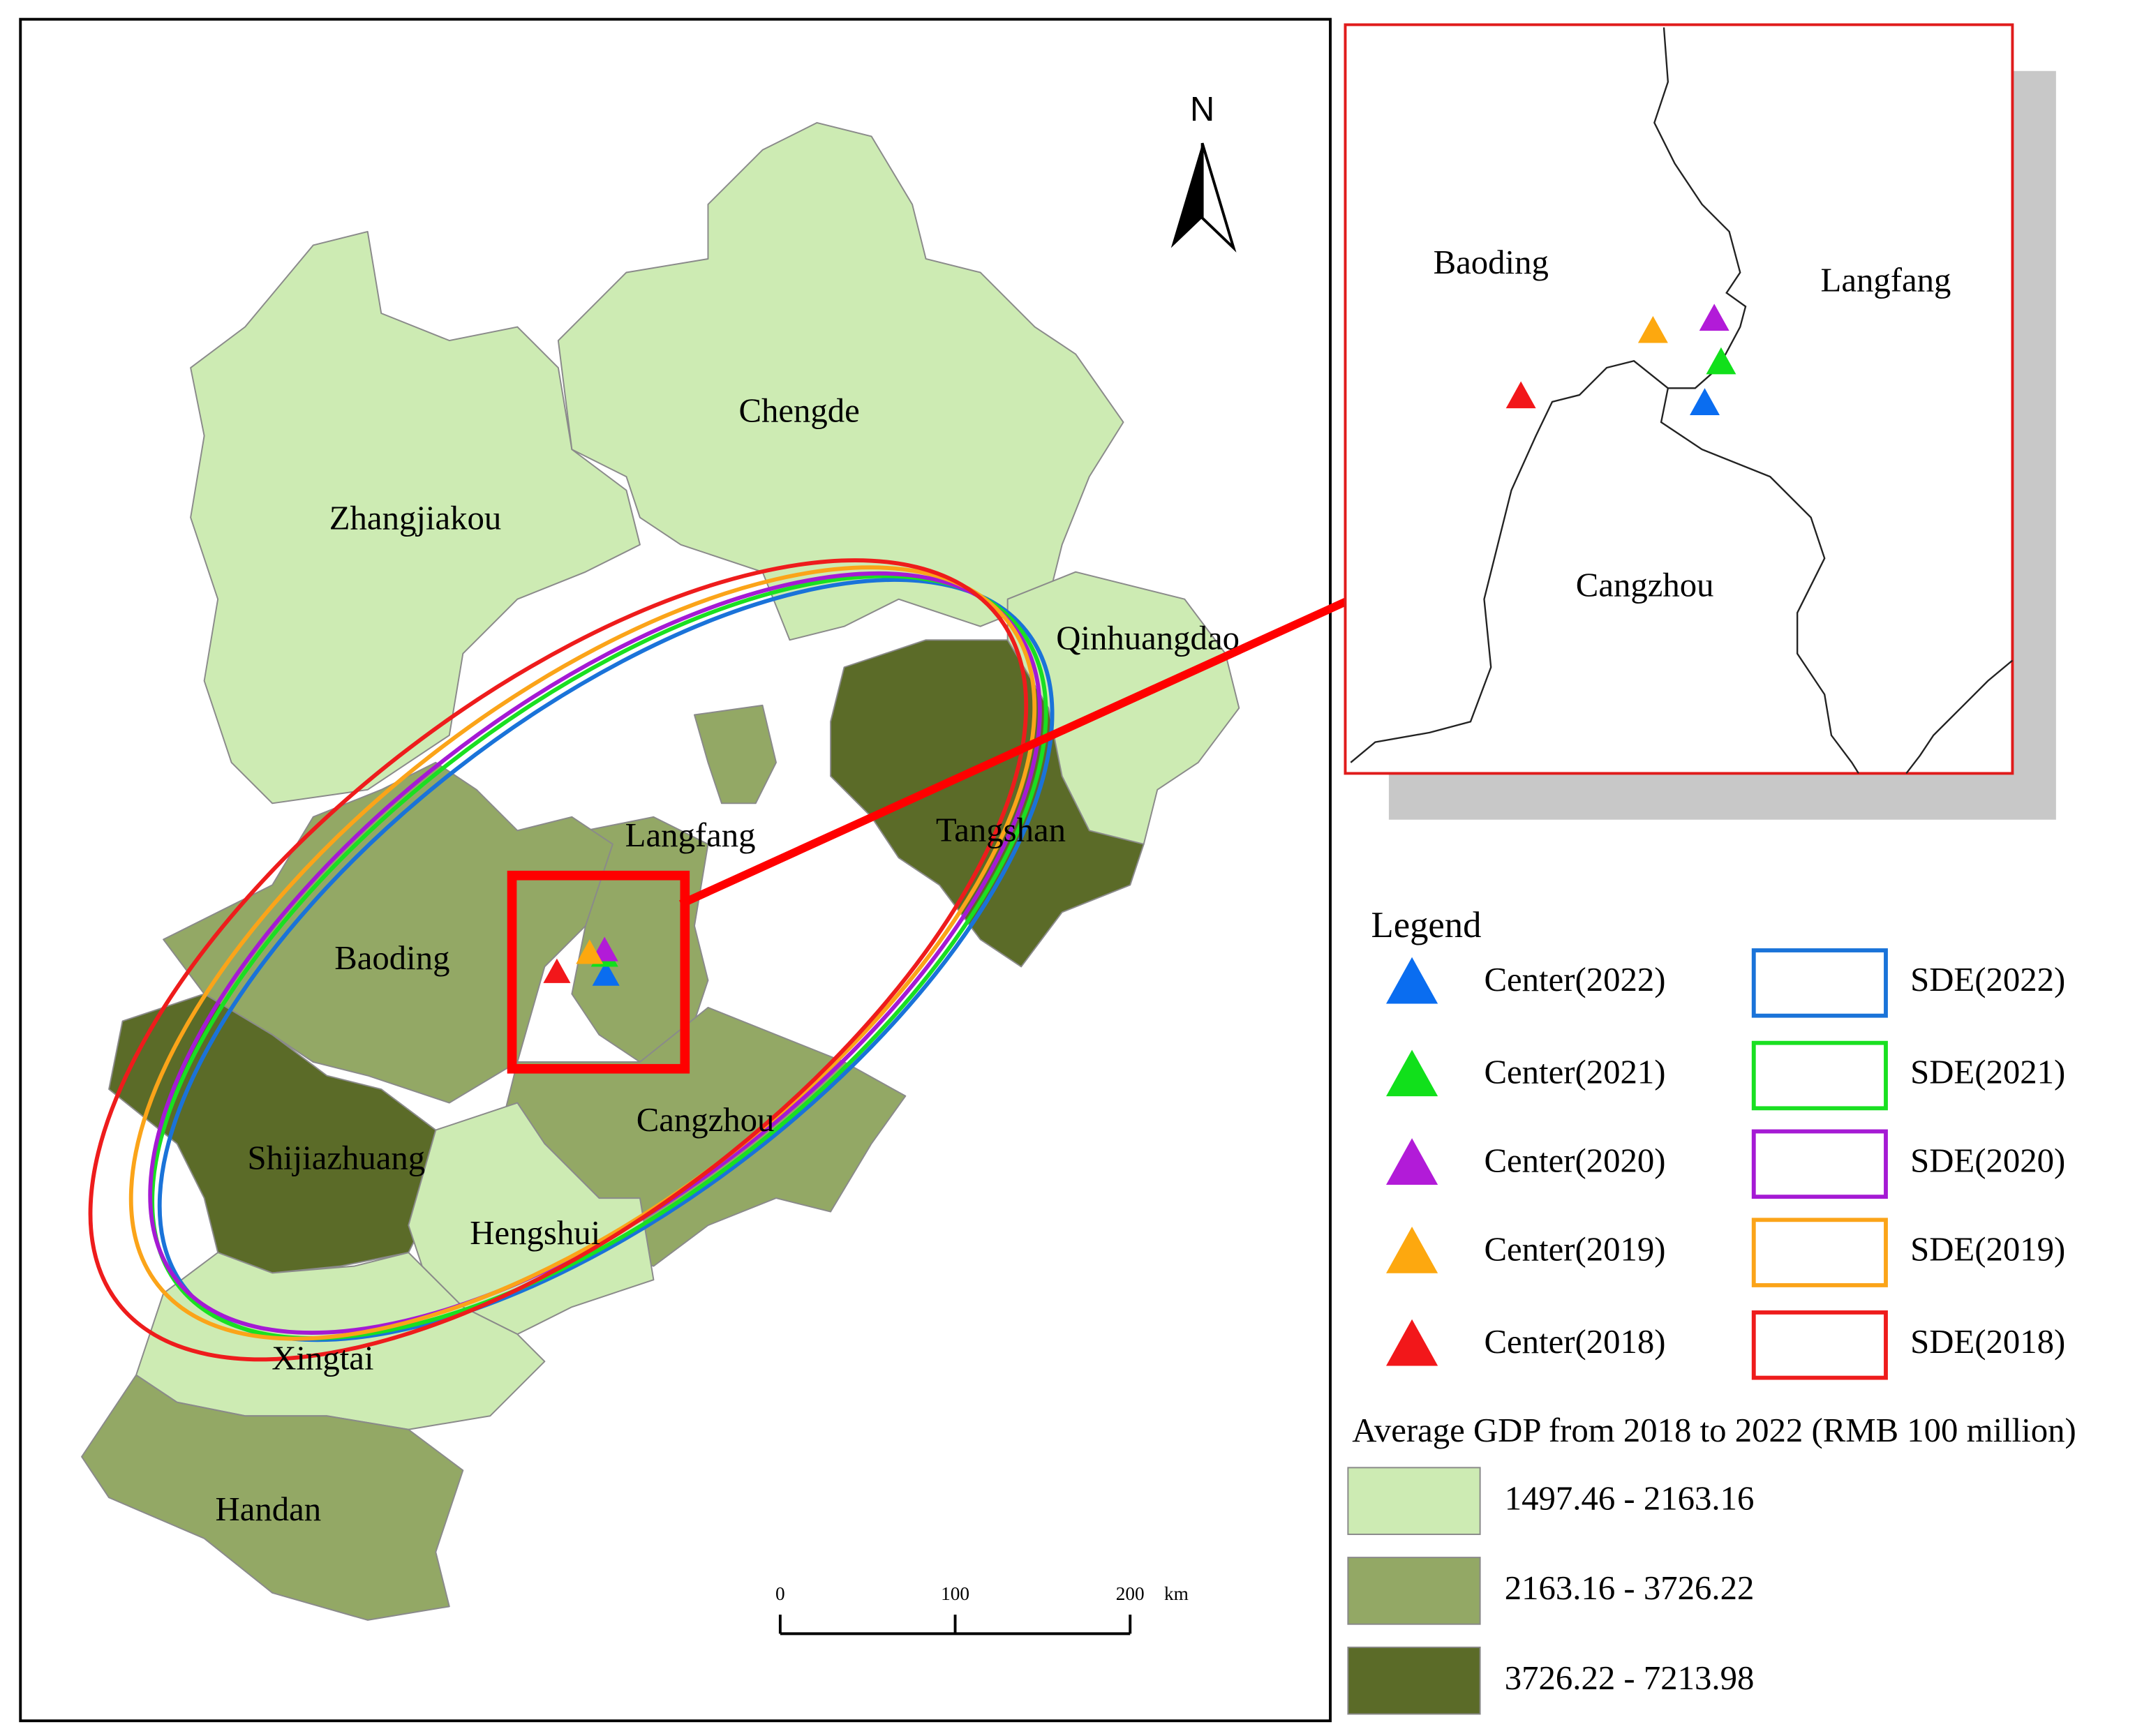 This screenshot has height=1736, width=2135. I want to click on legend-label: SDE(2020), so click(1987, 1161).